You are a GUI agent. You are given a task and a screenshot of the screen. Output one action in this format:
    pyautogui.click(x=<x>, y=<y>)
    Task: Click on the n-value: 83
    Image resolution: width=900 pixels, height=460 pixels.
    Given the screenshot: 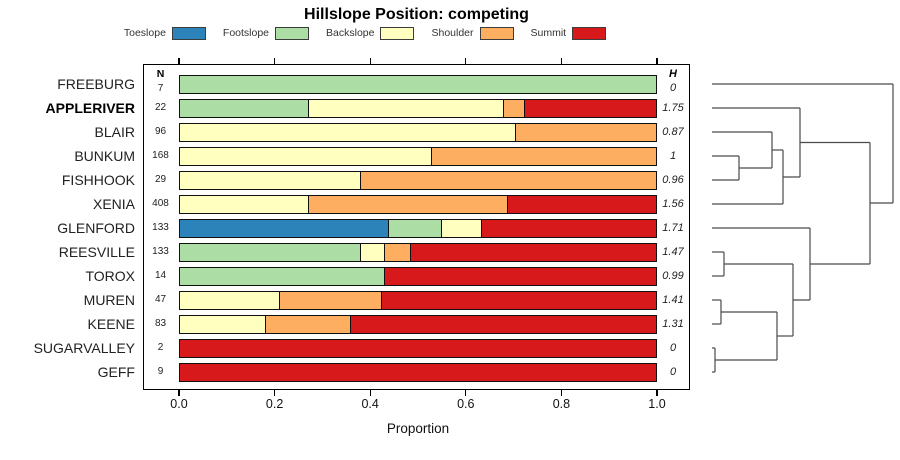 What is the action you would take?
    pyautogui.click(x=160, y=323)
    